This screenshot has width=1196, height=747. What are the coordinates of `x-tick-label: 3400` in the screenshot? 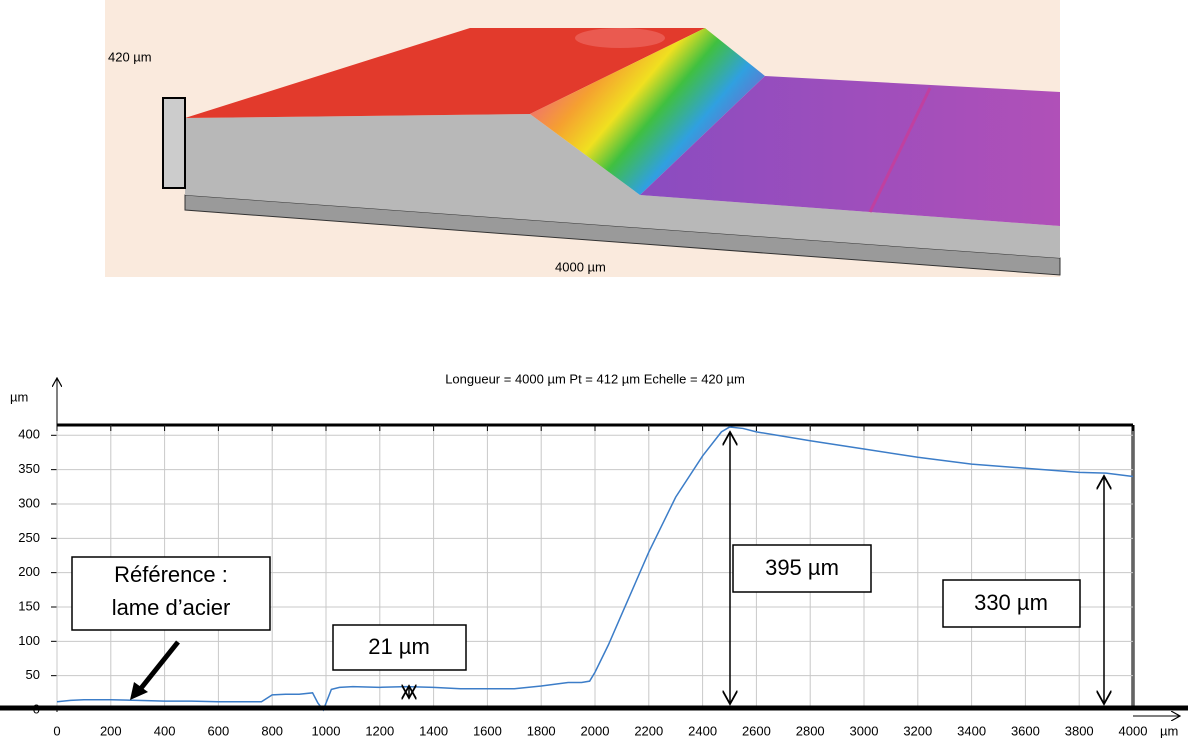 It's located at (971, 730).